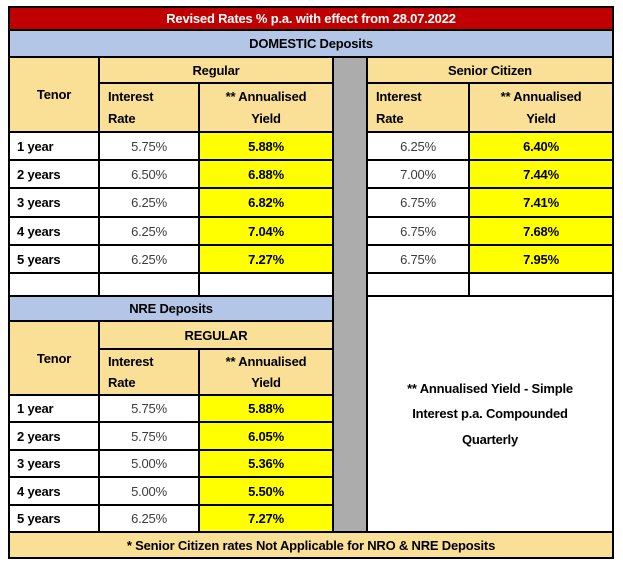 This screenshot has height=571, width=623. I want to click on yield-cell: 6.88%, so click(267, 175).